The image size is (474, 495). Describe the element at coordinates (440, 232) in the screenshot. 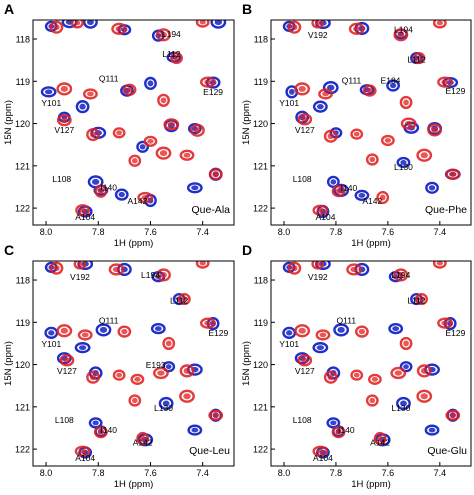

I see `x-tick-label: 7.4` at that location.